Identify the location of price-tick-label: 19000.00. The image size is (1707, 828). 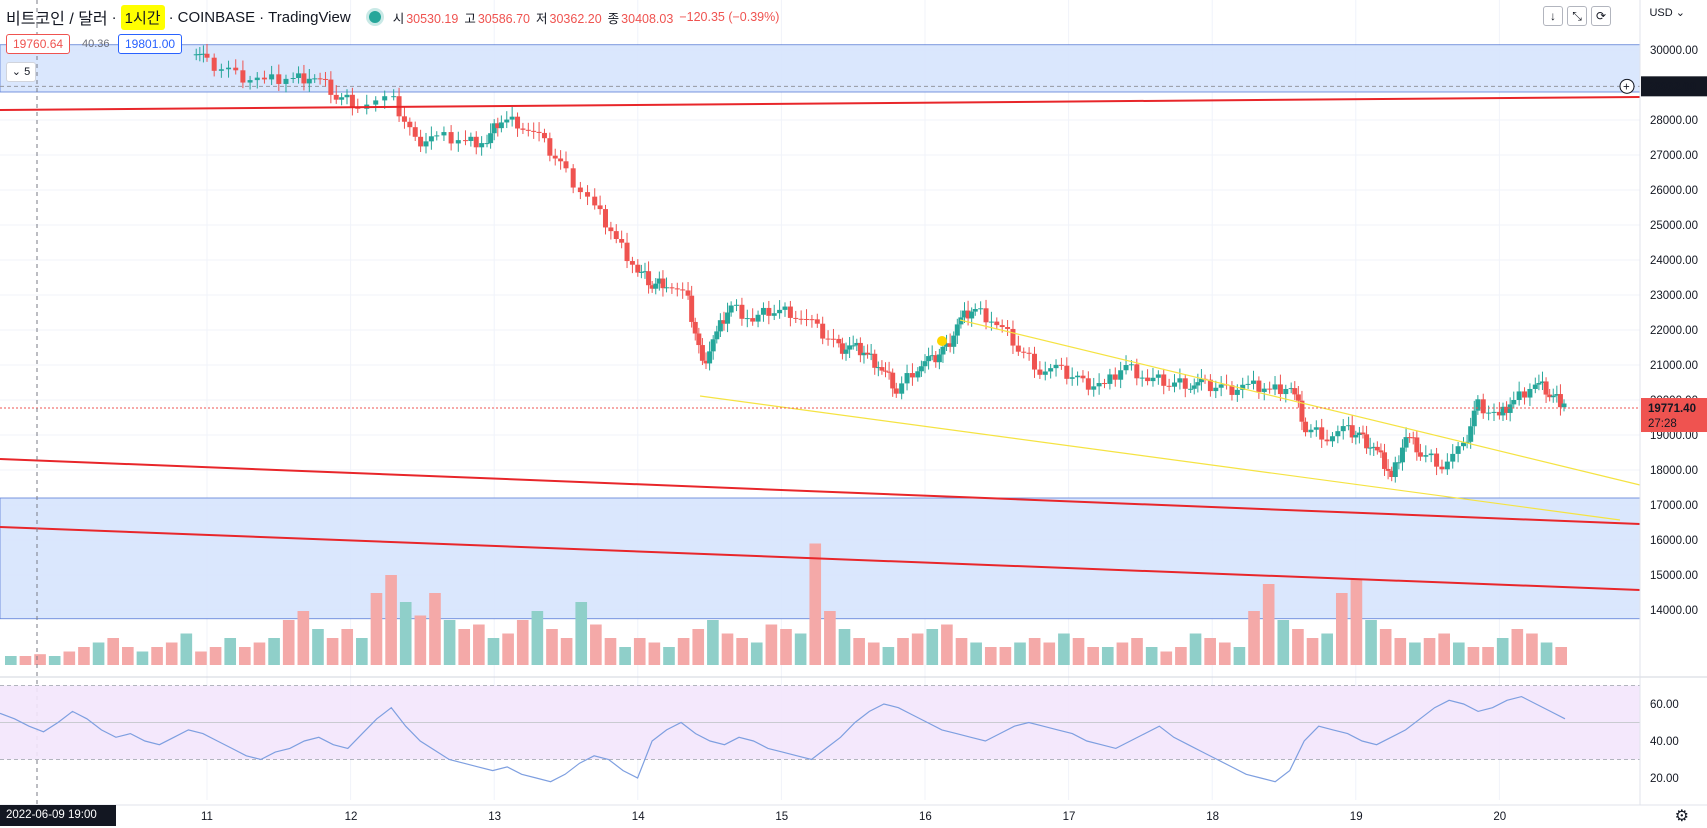
(1674, 436).